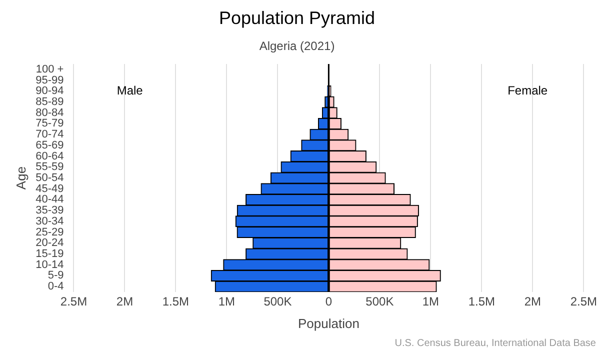 This screenshot has height=350, width=600. I want to click on y-tick-label: 30-34, so click(50, 221).